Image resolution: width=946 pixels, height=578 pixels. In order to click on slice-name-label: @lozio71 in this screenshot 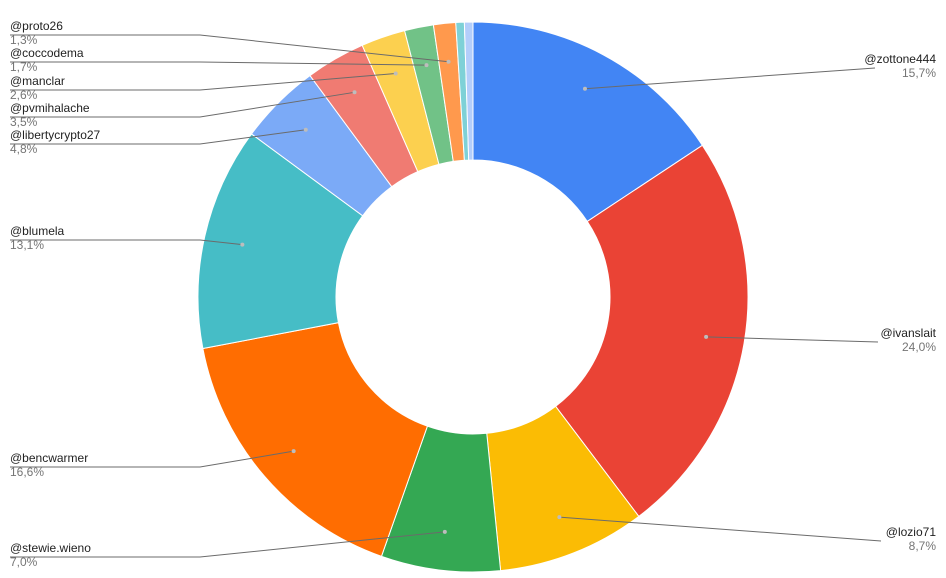, I will do `click(911, 532)`.